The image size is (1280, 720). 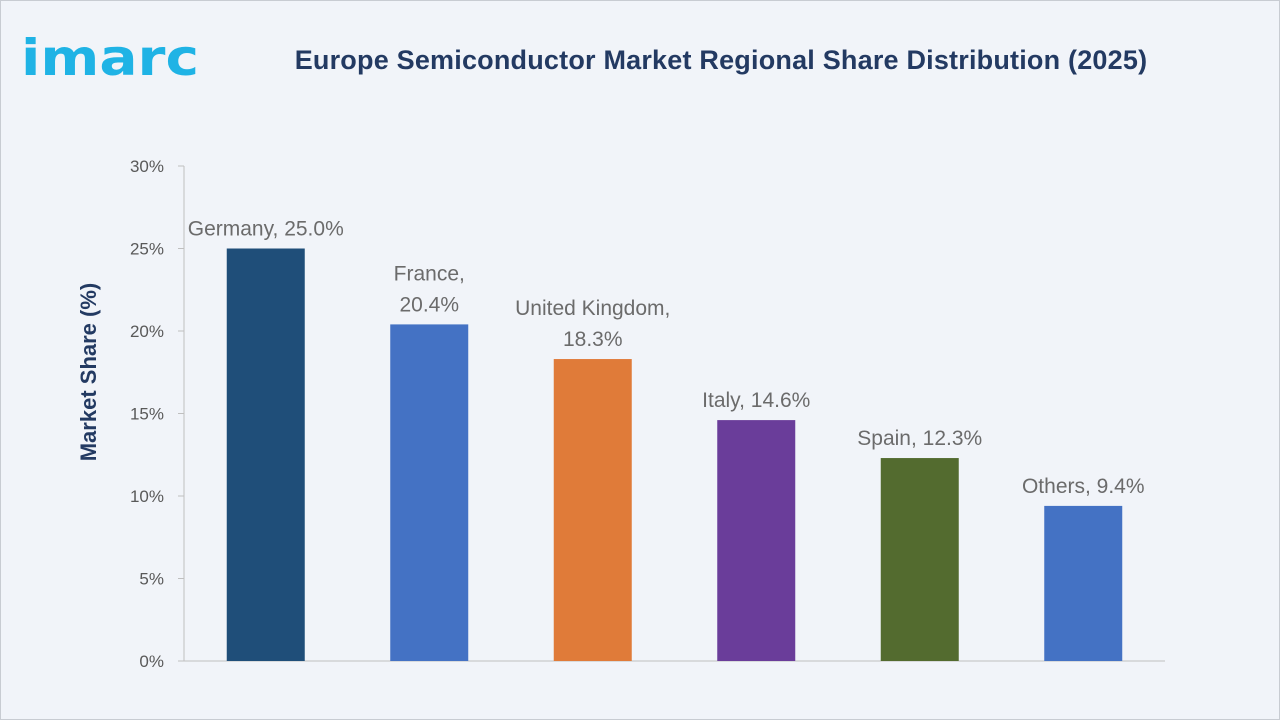 What do you see at coordinates (266, 229) in the screenshot?
I see `data-label: Germany, 25.0%` at bounding box center [266, 229].